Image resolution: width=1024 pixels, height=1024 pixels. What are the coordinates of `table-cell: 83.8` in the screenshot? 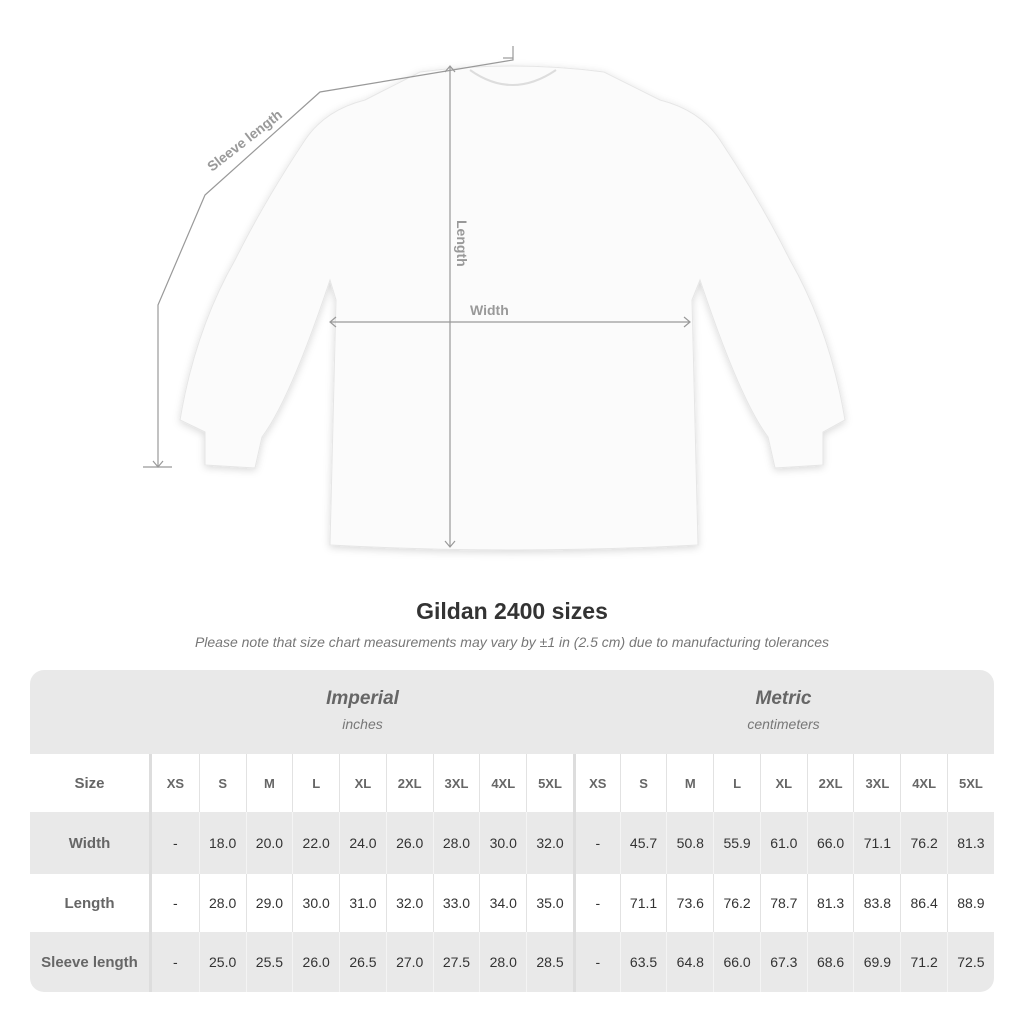 It's located at (876, 903).